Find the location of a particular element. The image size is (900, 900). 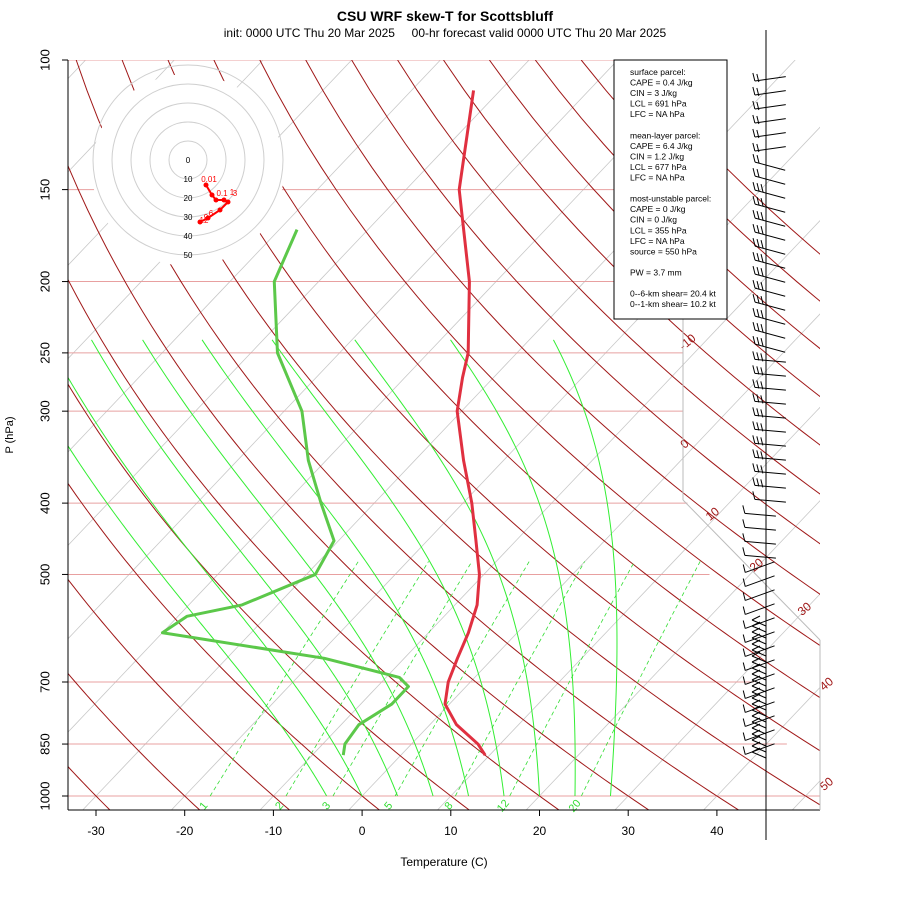

info-box-line: CIN = 1.2 J/kg is located at coordinates (657, 156).